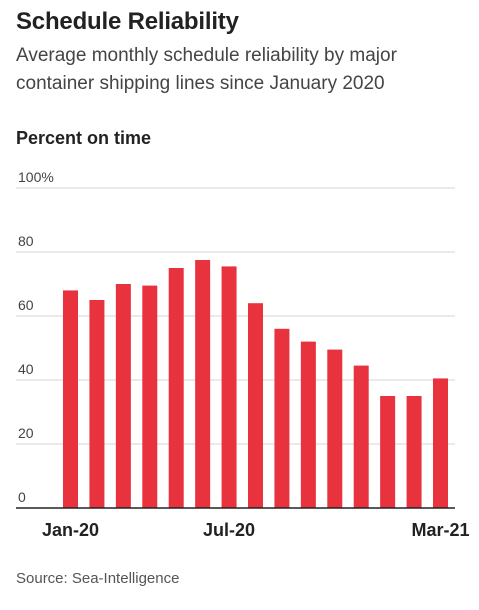 This screenshot has height=610, width=479. Describe the element at coordinates (98, 578) in the screenshot. I see `source-note: Source: Sea-Intelligence` at that location.